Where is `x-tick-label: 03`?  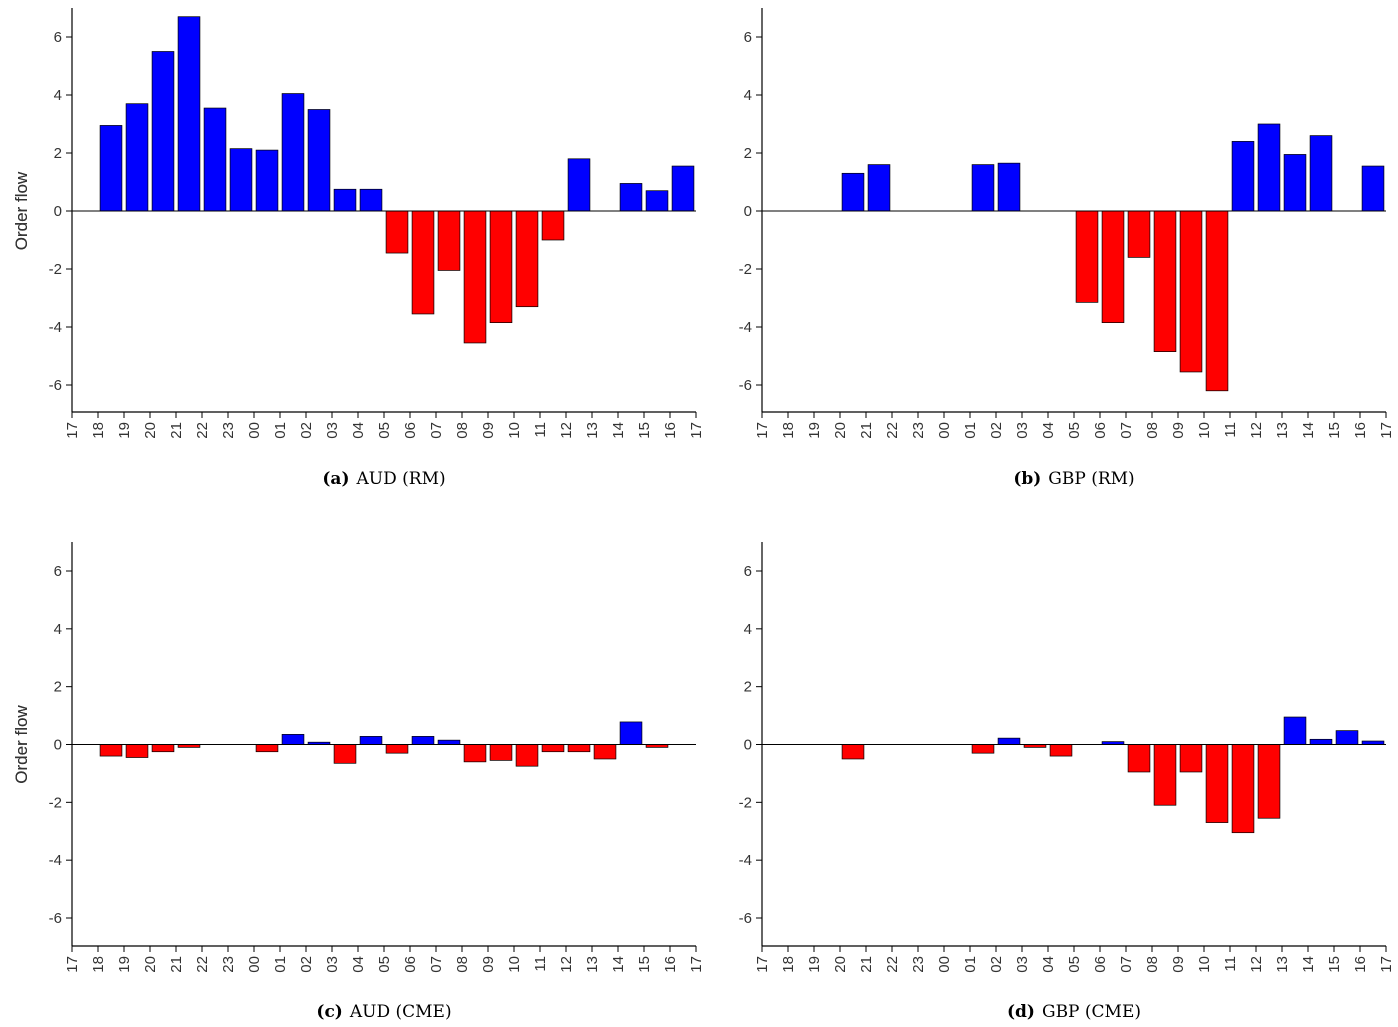 x-tick-label: 03 is located at coordinates (332, 964).